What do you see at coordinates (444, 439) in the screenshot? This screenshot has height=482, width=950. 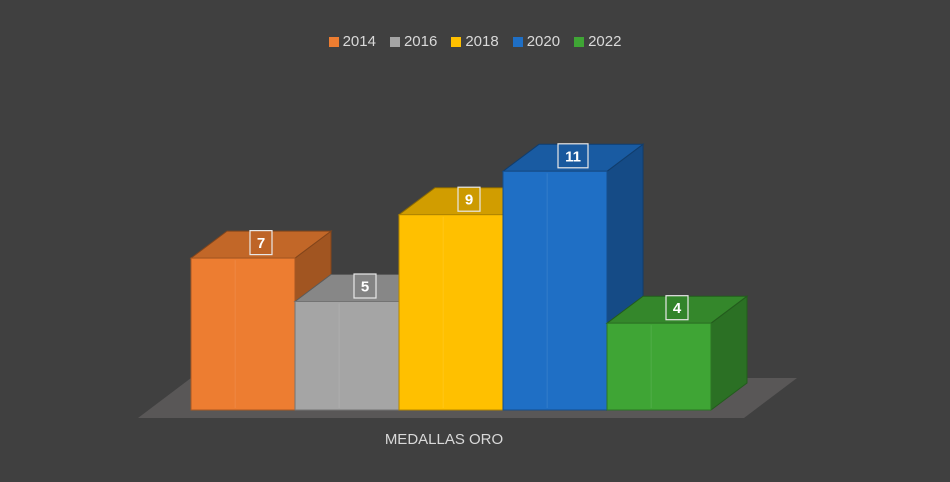 I see `category-axis-label: MEDALLAS ORO` at bounding box center [444, 439].